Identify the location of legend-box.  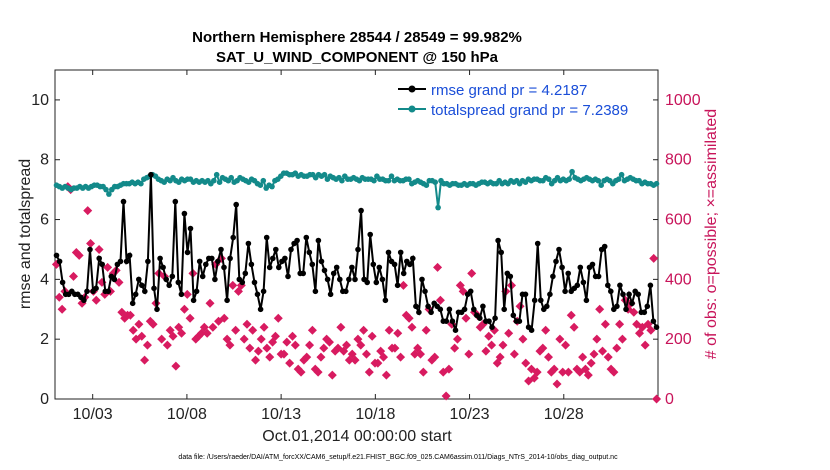
(523, 99).